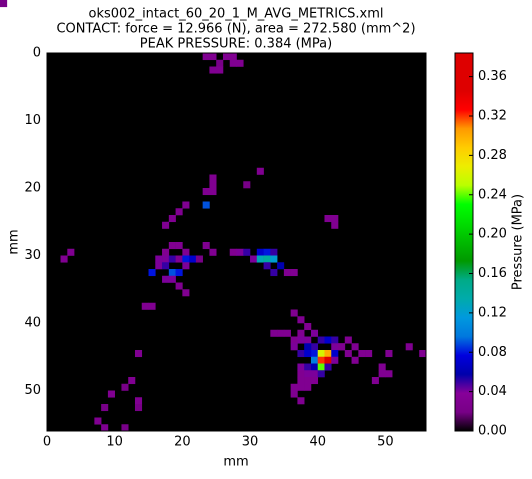  I want to click on colorbar-tick-label: 0.32, so click(492, 116).